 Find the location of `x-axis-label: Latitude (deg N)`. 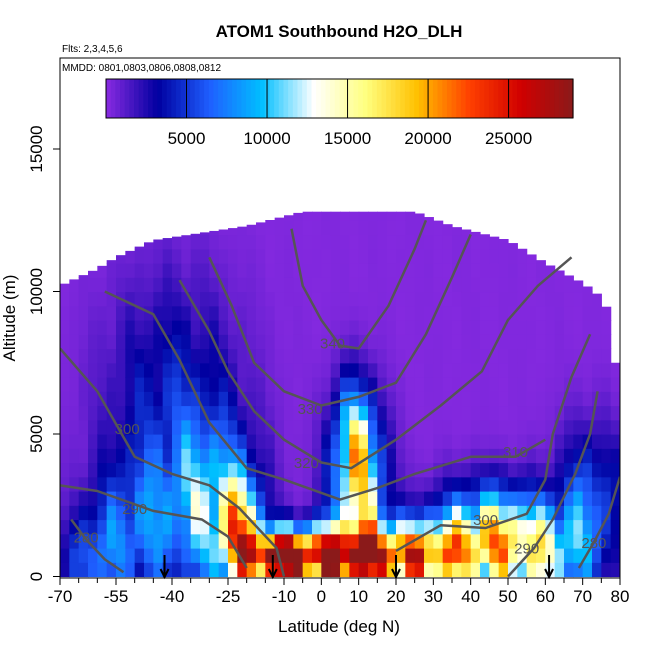

x-axis-label: Latitude (deg N) is located at coordinates (339, 626).